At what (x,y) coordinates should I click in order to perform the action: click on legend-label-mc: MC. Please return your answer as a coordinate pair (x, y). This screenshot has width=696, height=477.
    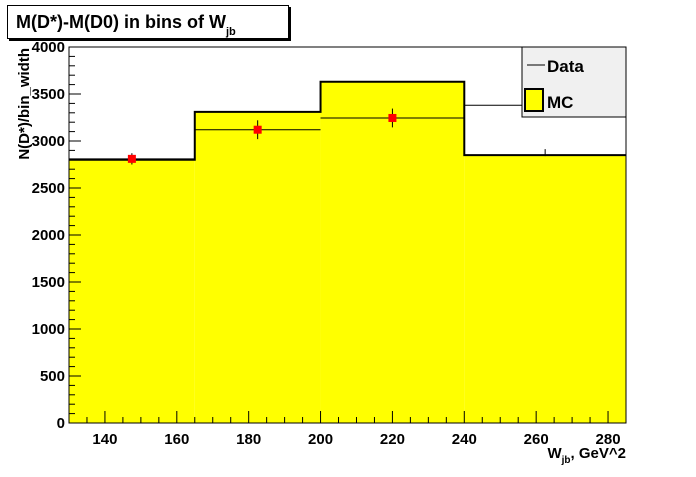
    Looking at the image, I should click on (560, 102).